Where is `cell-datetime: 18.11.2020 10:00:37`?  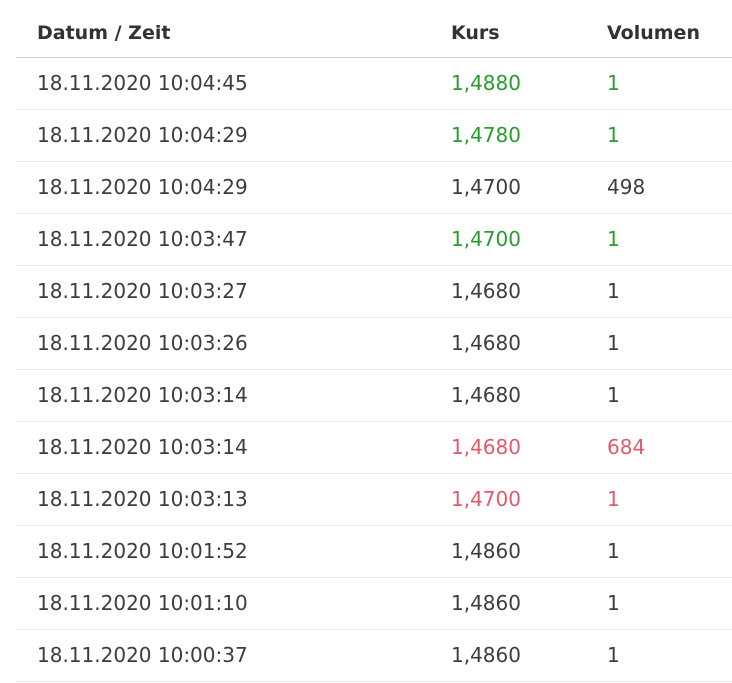
cell-datetime: 18.11.2020 10:00:37 is located at coordinates (142, 655).